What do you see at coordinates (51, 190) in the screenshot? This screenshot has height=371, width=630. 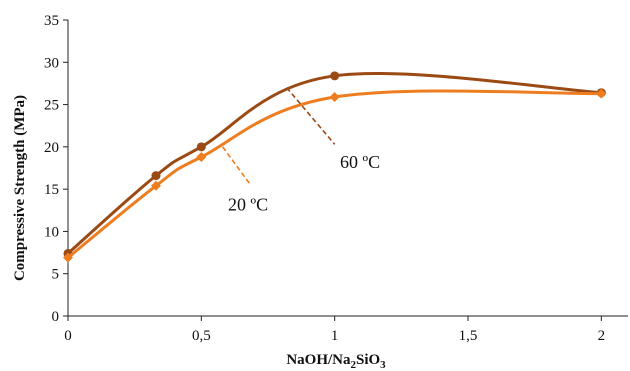 I see `y-tick-label: 15` at bounding box center [51, 190].